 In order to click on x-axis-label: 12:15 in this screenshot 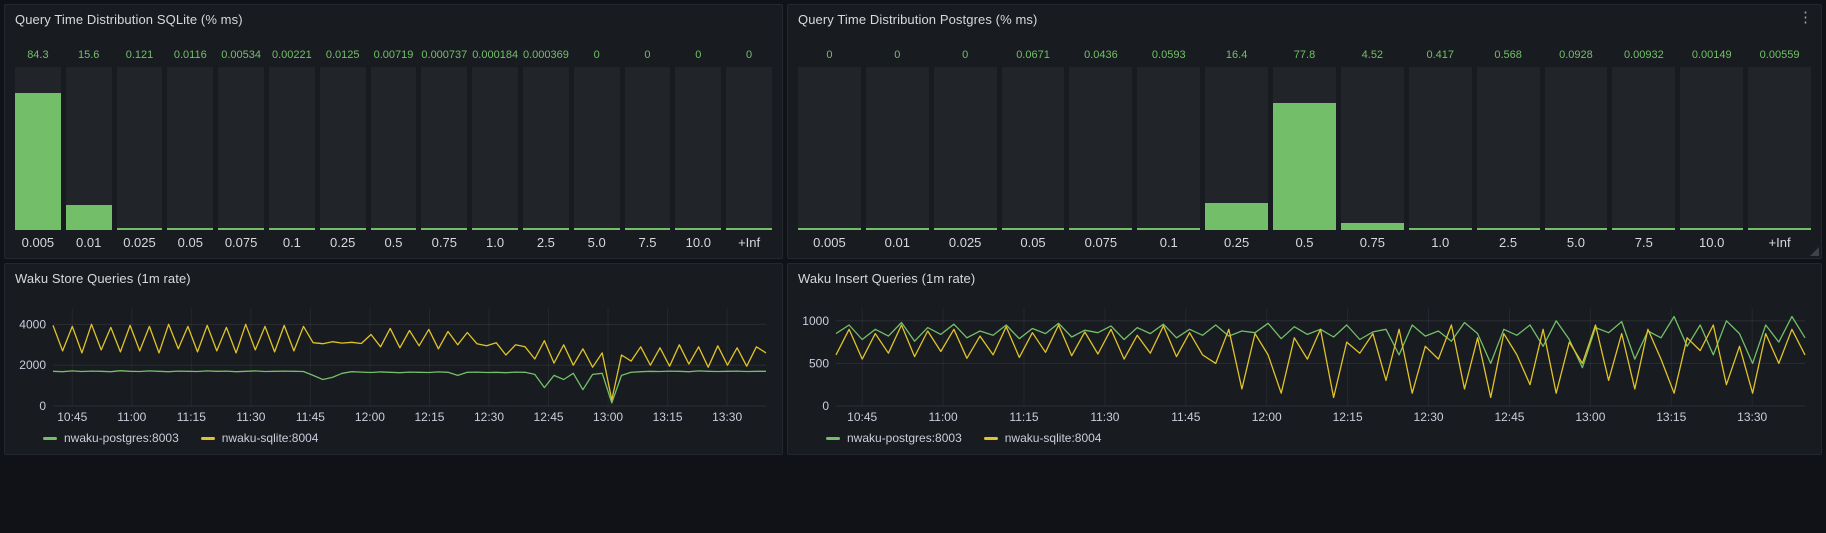, I will do `click(1348, 417)`.